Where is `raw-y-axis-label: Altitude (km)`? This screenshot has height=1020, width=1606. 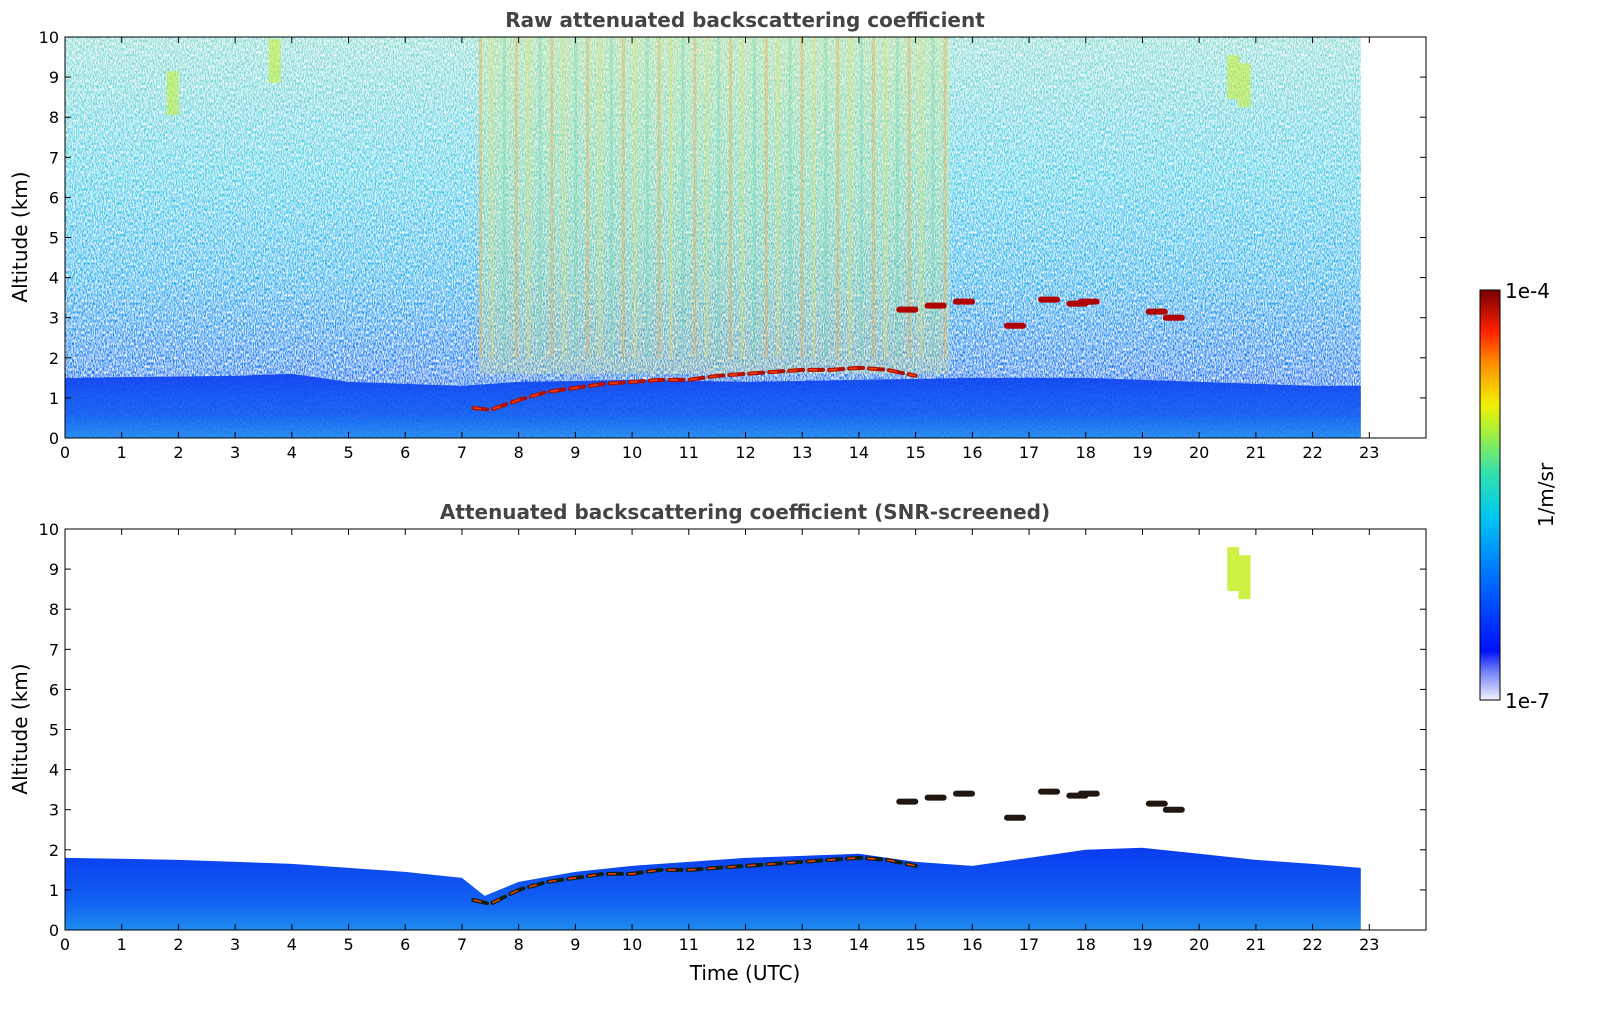
raw-y-axis-label: Altitude (km) is located at coordinates (20, 236).